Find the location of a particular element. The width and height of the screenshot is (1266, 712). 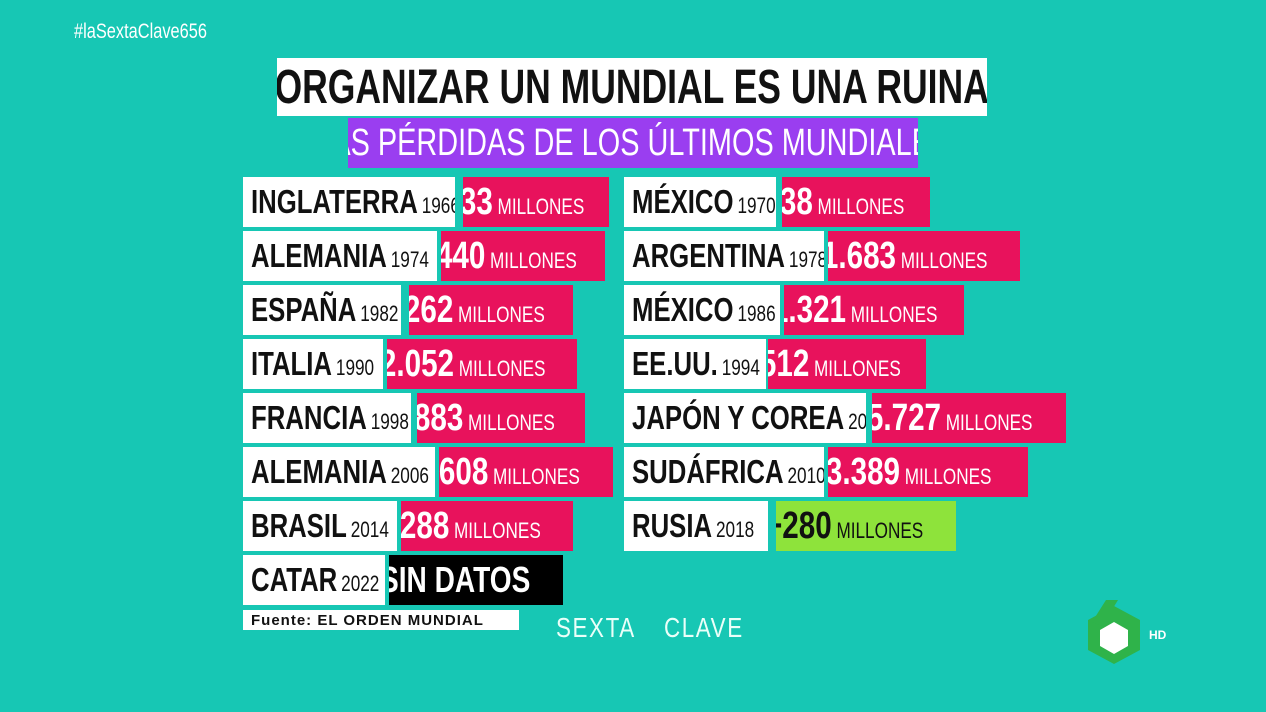

country-name: SUDÁFRICA is located at coordinates (708, 471).